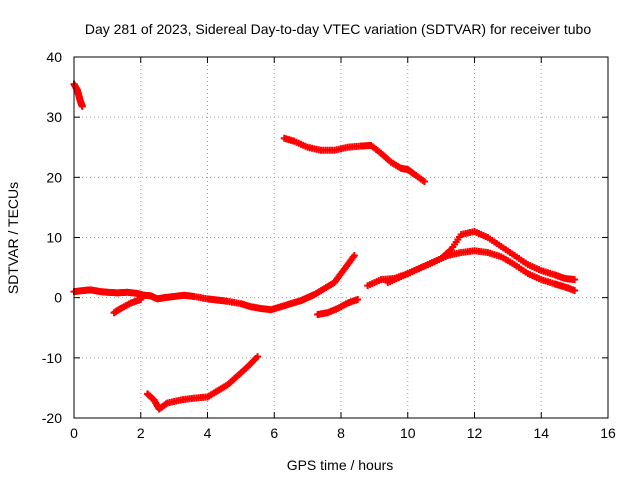  What do you see at coordinates (58, 298) in the screenshot?
I see `y-tick-label: 0` at bounding box center [58, 298].